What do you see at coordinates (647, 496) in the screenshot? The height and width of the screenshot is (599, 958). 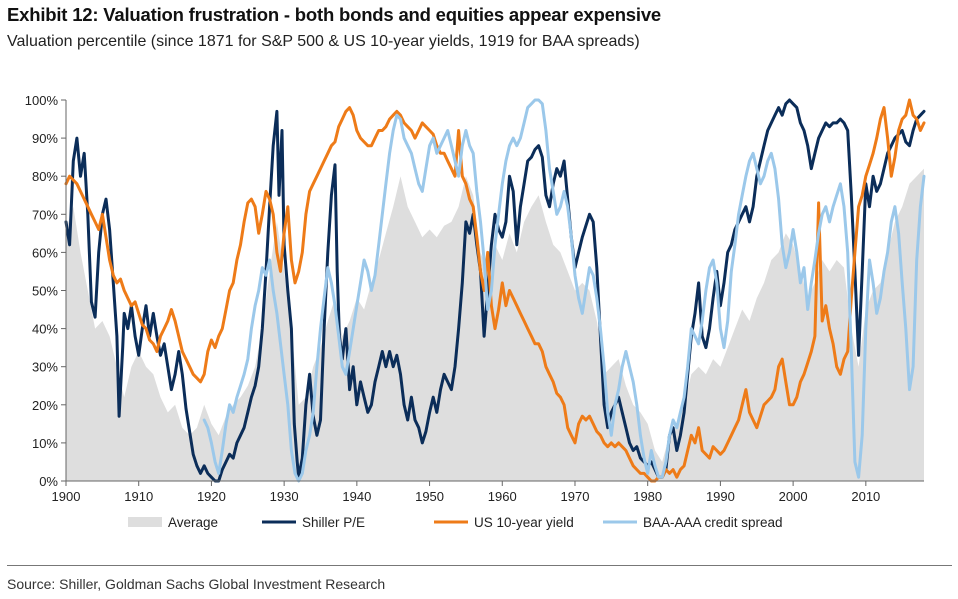 I see `x-tick-label: 1980` at bounding box center [647, 496].